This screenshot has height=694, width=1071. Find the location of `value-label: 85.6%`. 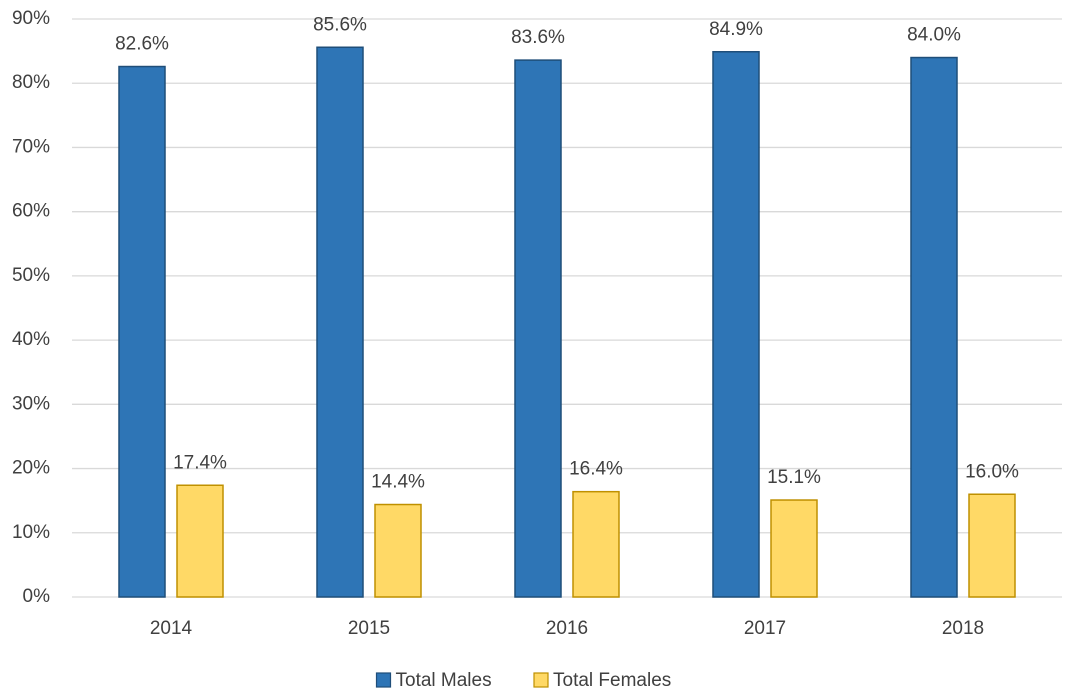

value-label: 85.6% is located at coordinates (340, 24).